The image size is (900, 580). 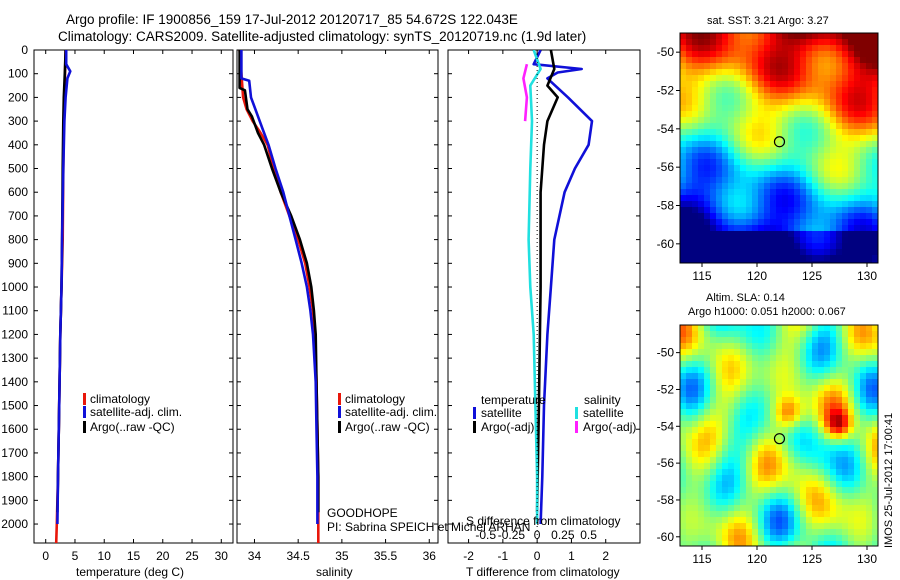 I want to click on sla-map-ticks: 115 120 125 130-50-52-54-56-58-60, so click(x=767, y=456).